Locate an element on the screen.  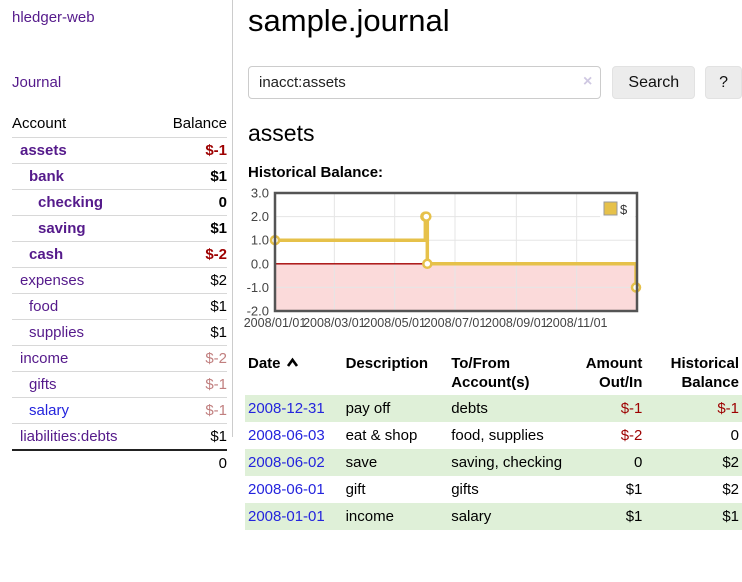
register-row: 2008-06-02 save saving, checking 0 $2 is located at coordinates (493, 462).